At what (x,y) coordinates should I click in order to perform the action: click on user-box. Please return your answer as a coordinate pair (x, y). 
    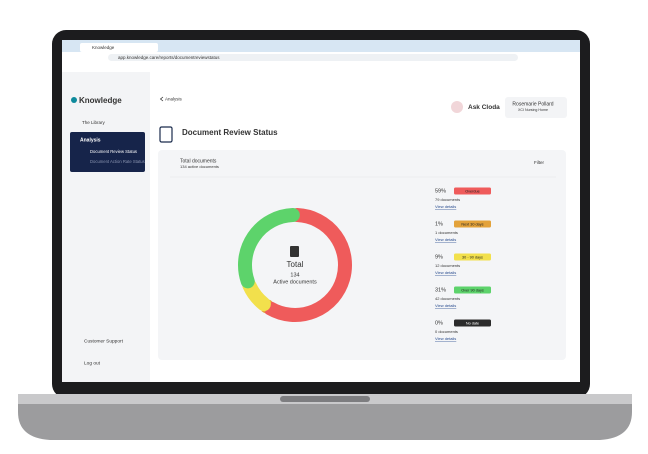
    Looking at the image, I should click on (536, 107).